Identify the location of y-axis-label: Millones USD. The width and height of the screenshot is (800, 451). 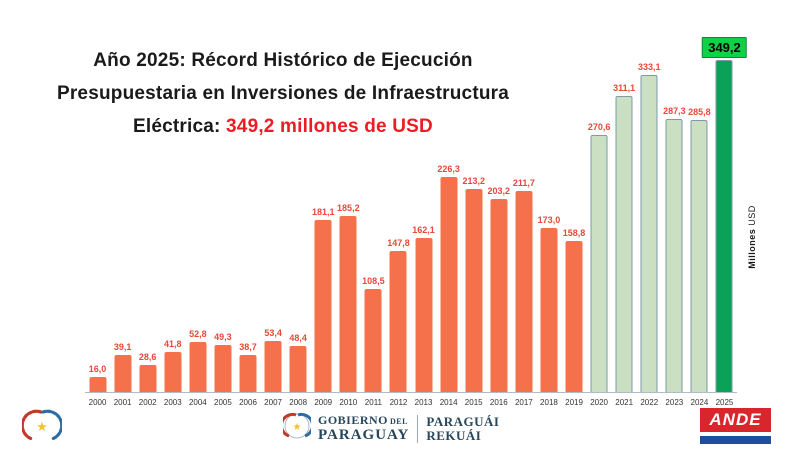
(752, 237).